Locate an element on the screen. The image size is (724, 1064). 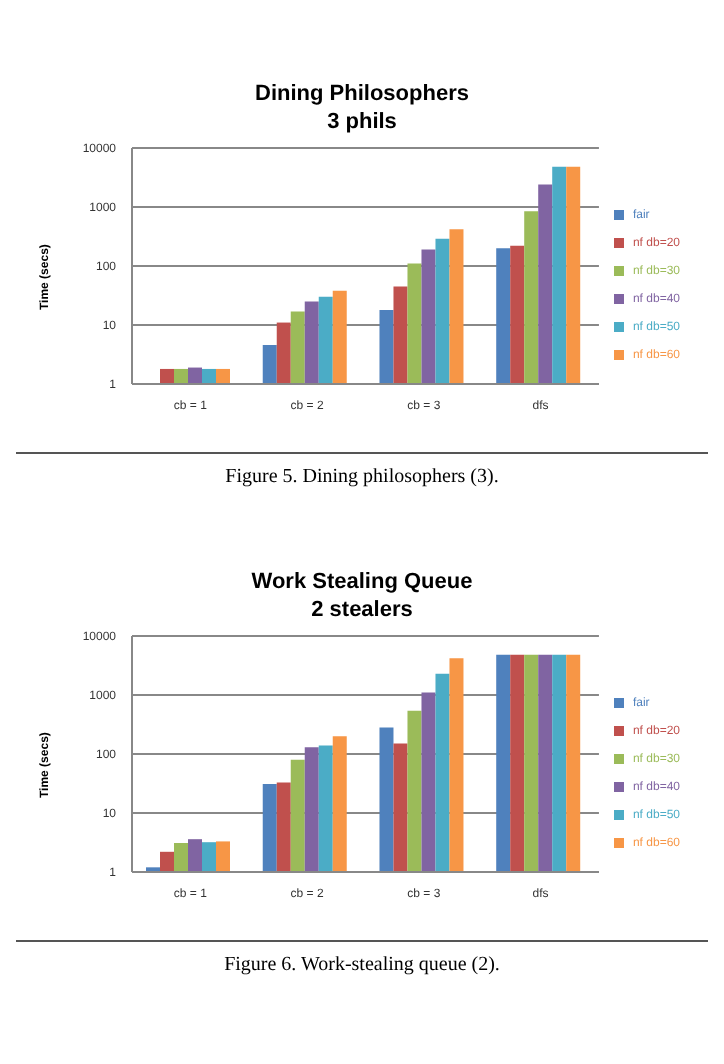
chart-subtitle: 2 stealers is located at coordinates (362, 610).